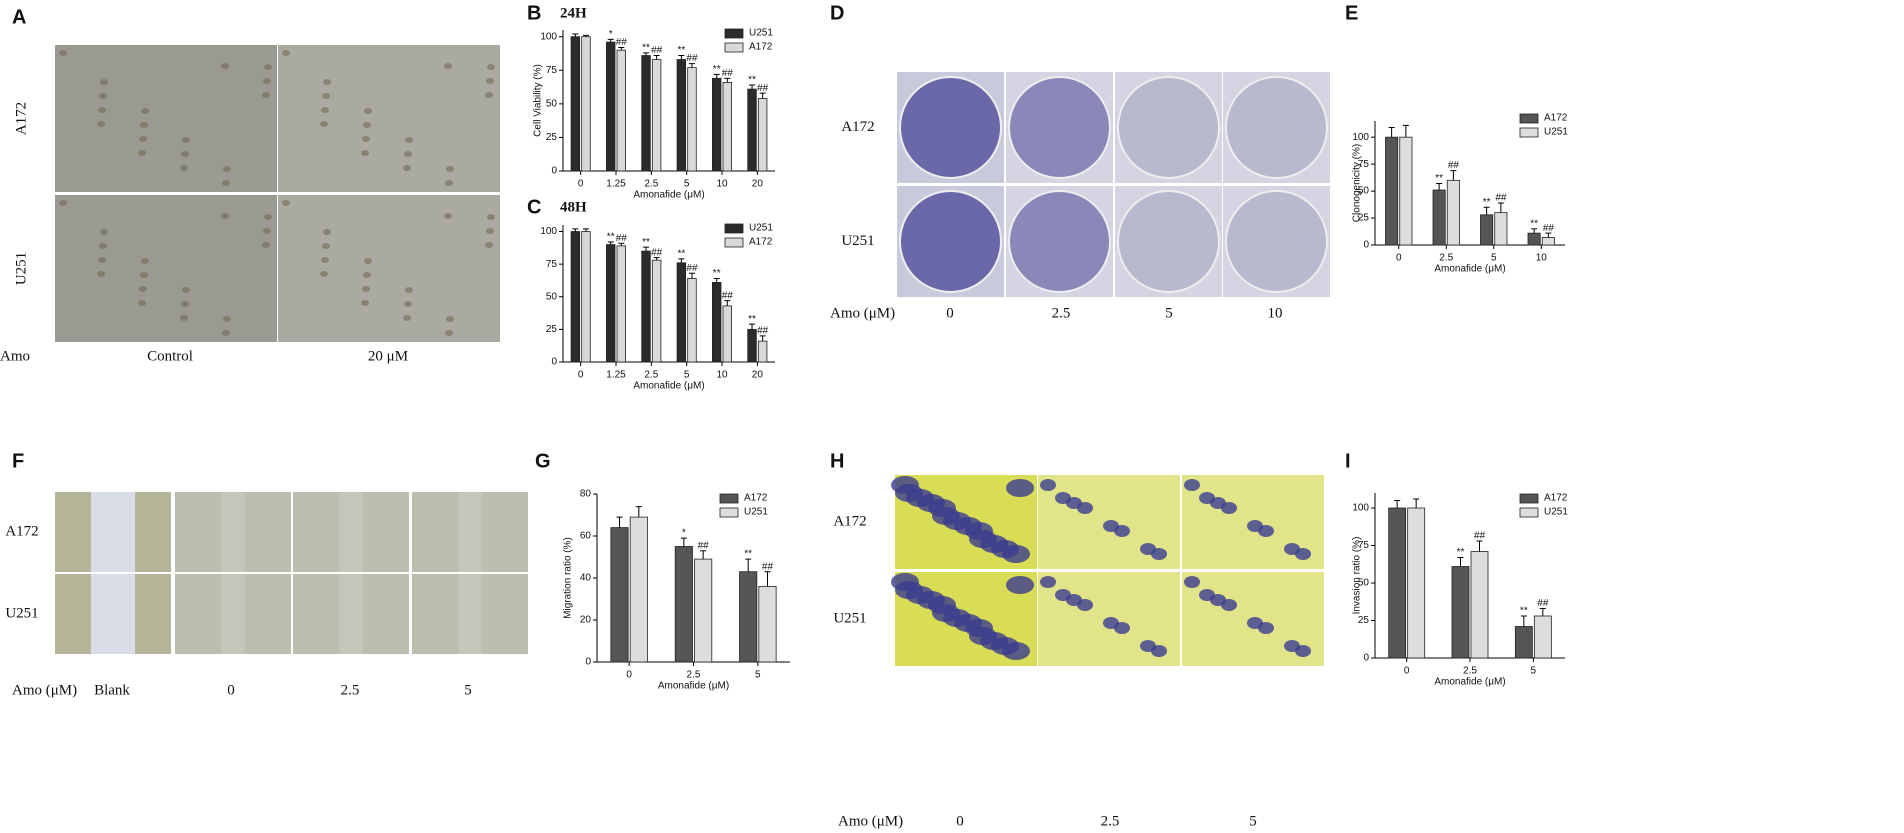 The width and height of the screenshot is (1904, 833). I want to click on x-tick-label: 5, so click(758, 675).